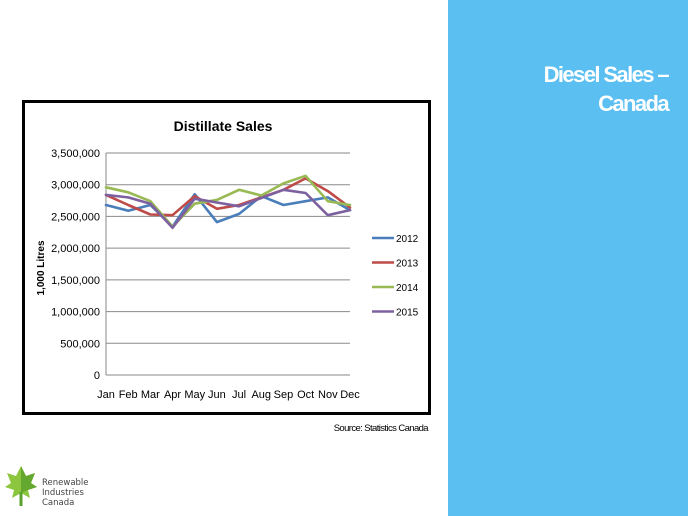 Image resolution: width=688 pixels, height=516 pixels. Describe the element at coordinates (41, 267) in the screenshot. I see `y-axis-label: 1,000 Litres` at that location.